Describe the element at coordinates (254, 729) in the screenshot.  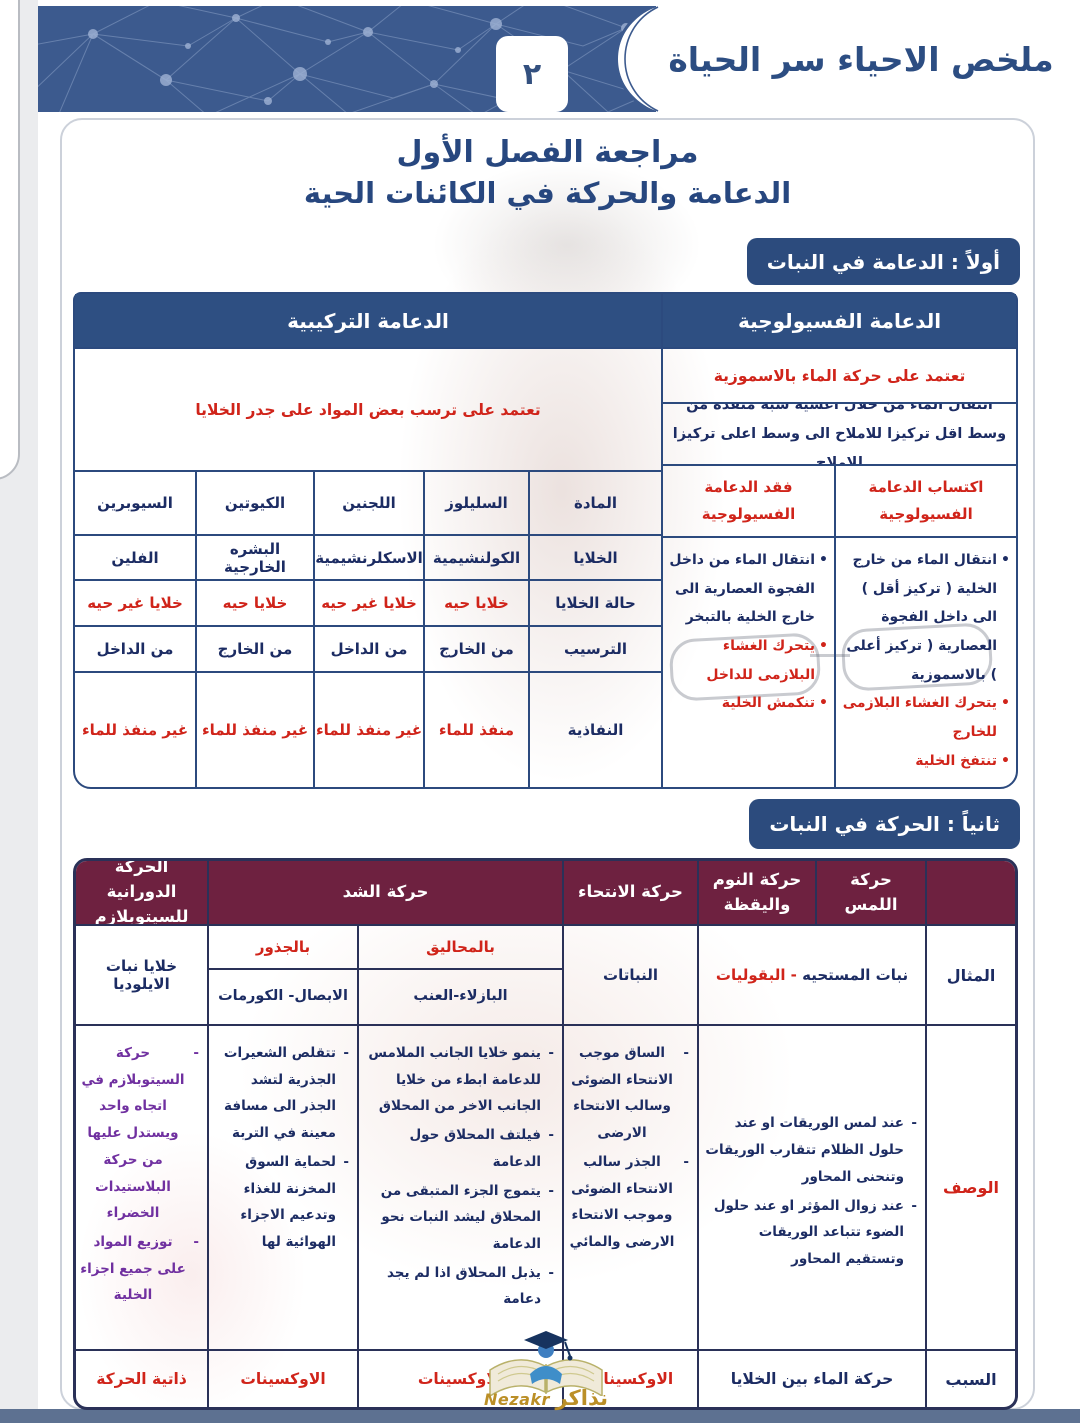
I see `permeability-cutin: غير منفذ للماء` at that location.